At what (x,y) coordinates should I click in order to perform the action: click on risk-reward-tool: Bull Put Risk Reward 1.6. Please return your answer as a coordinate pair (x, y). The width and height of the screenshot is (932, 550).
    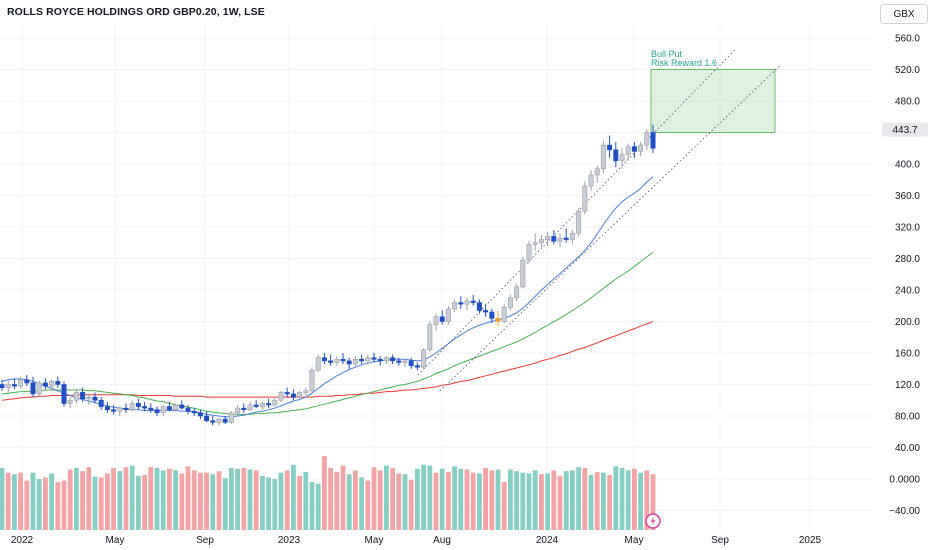
    Looking at the image, I should click on (713, 91).